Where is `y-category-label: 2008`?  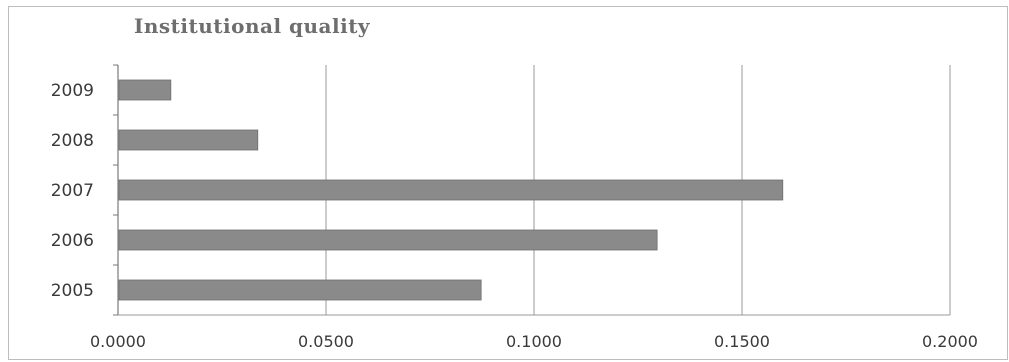
y-category-label: 2008 is located at coordinates (72, 141).